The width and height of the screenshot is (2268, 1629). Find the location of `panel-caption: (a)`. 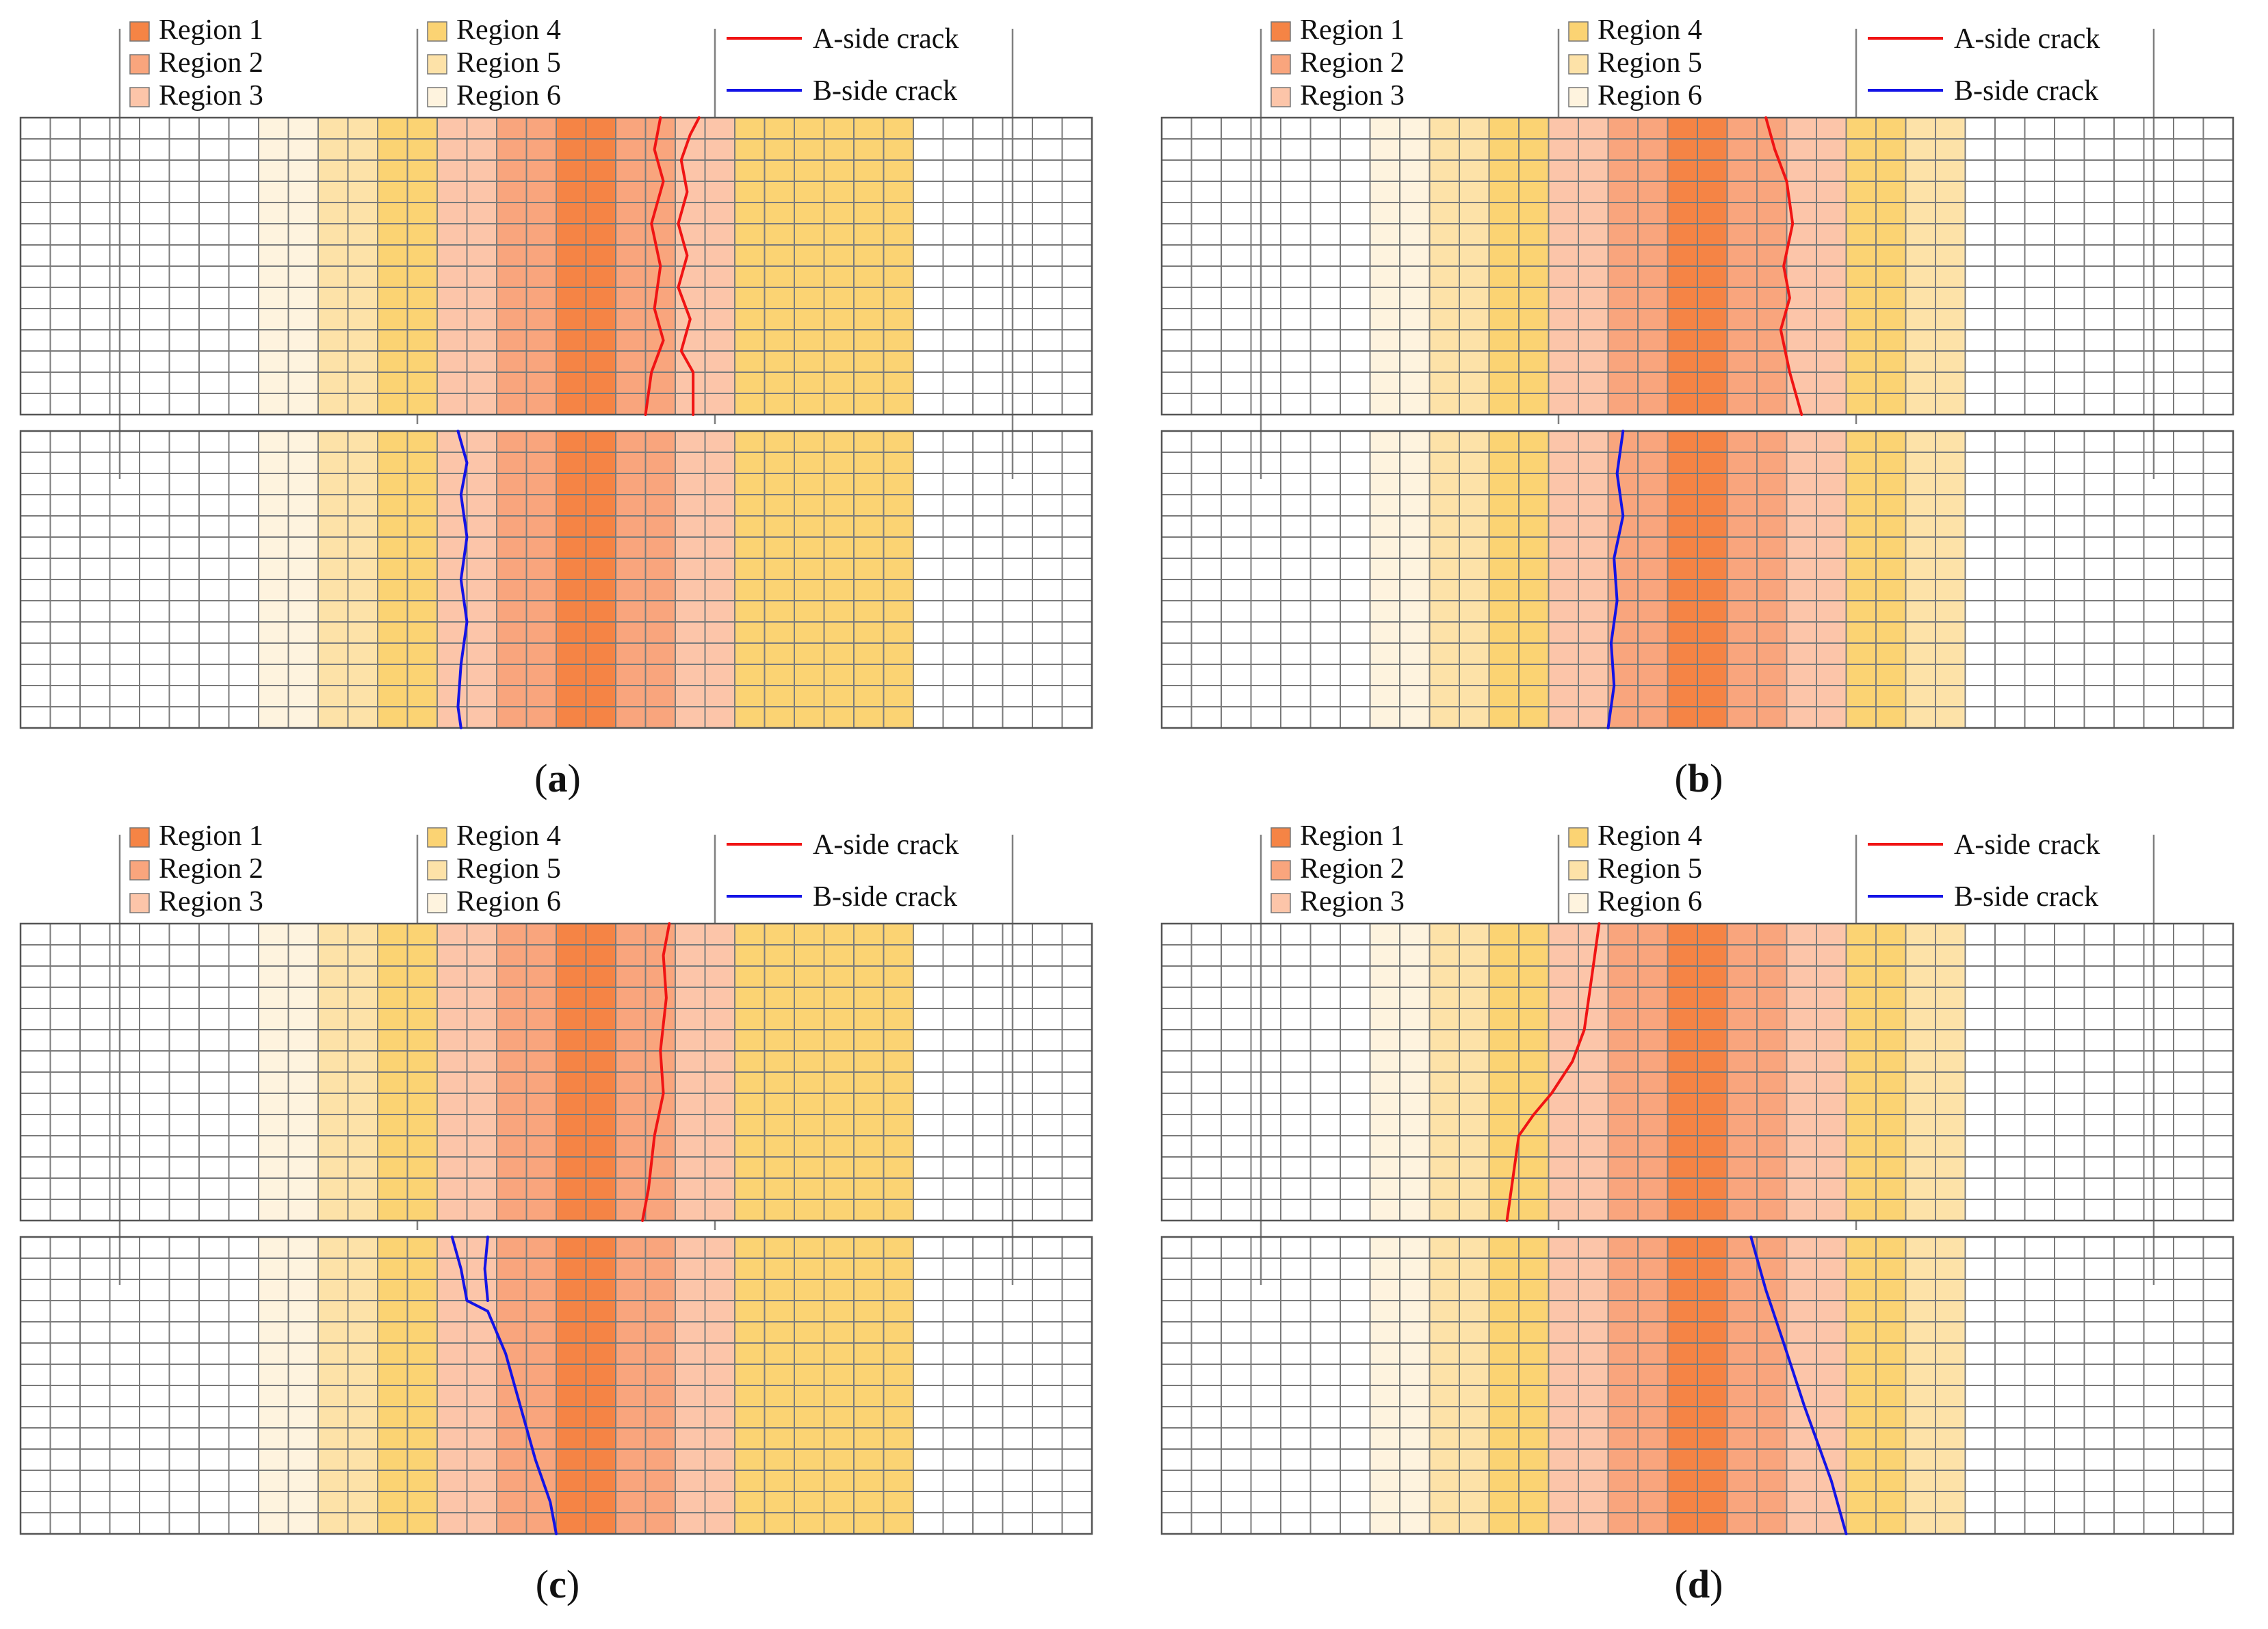

panel-caption: (a) is located at coordinates (557, 778).